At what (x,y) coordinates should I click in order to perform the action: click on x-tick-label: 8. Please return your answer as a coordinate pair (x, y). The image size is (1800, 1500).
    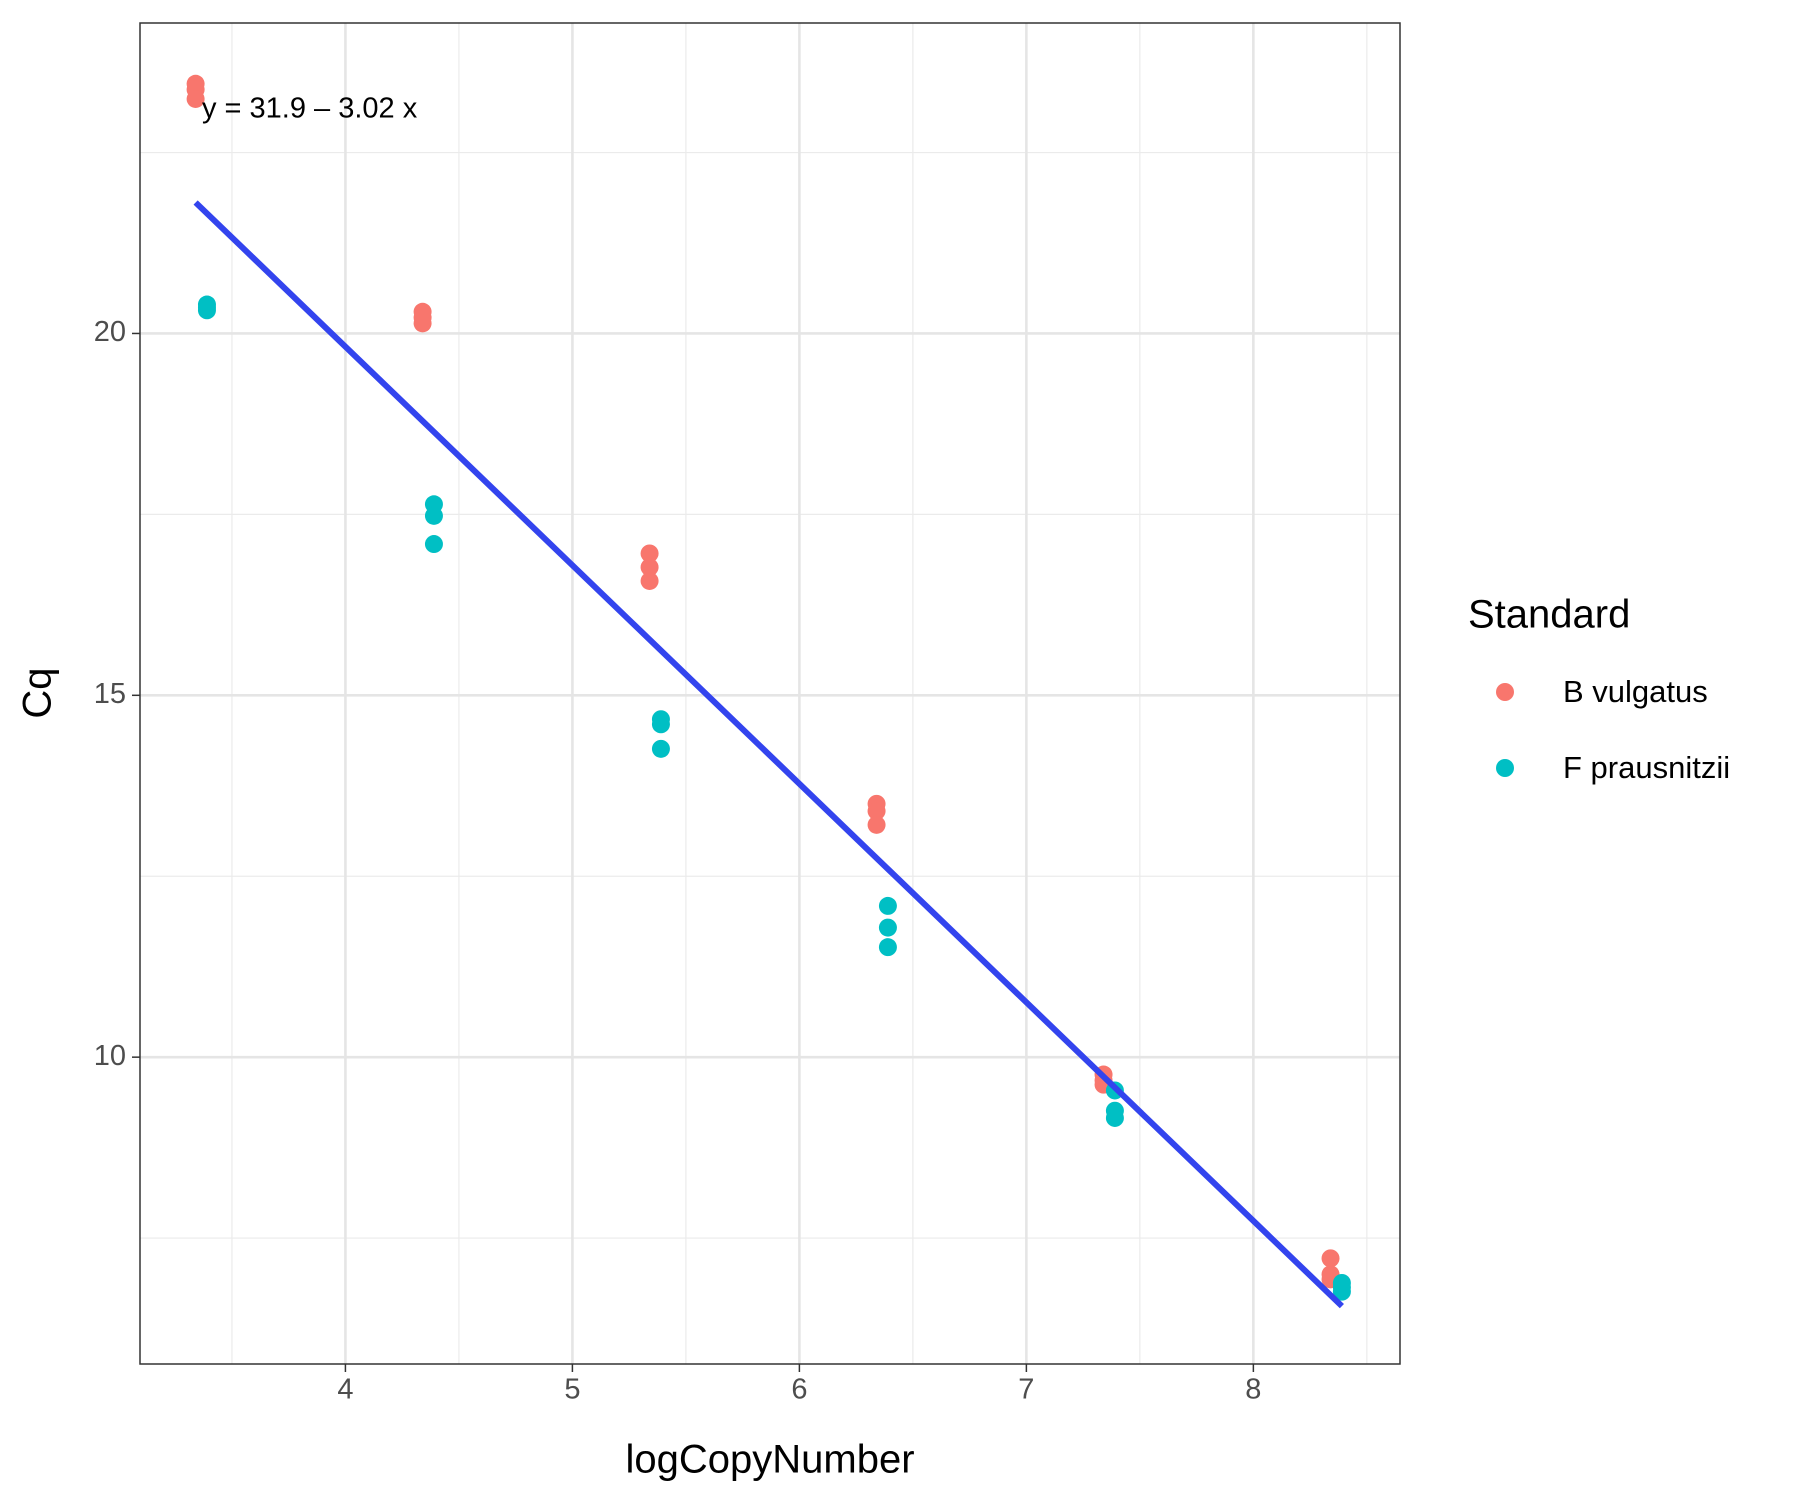
    Looking at the image, I should click on (1253, 1390).